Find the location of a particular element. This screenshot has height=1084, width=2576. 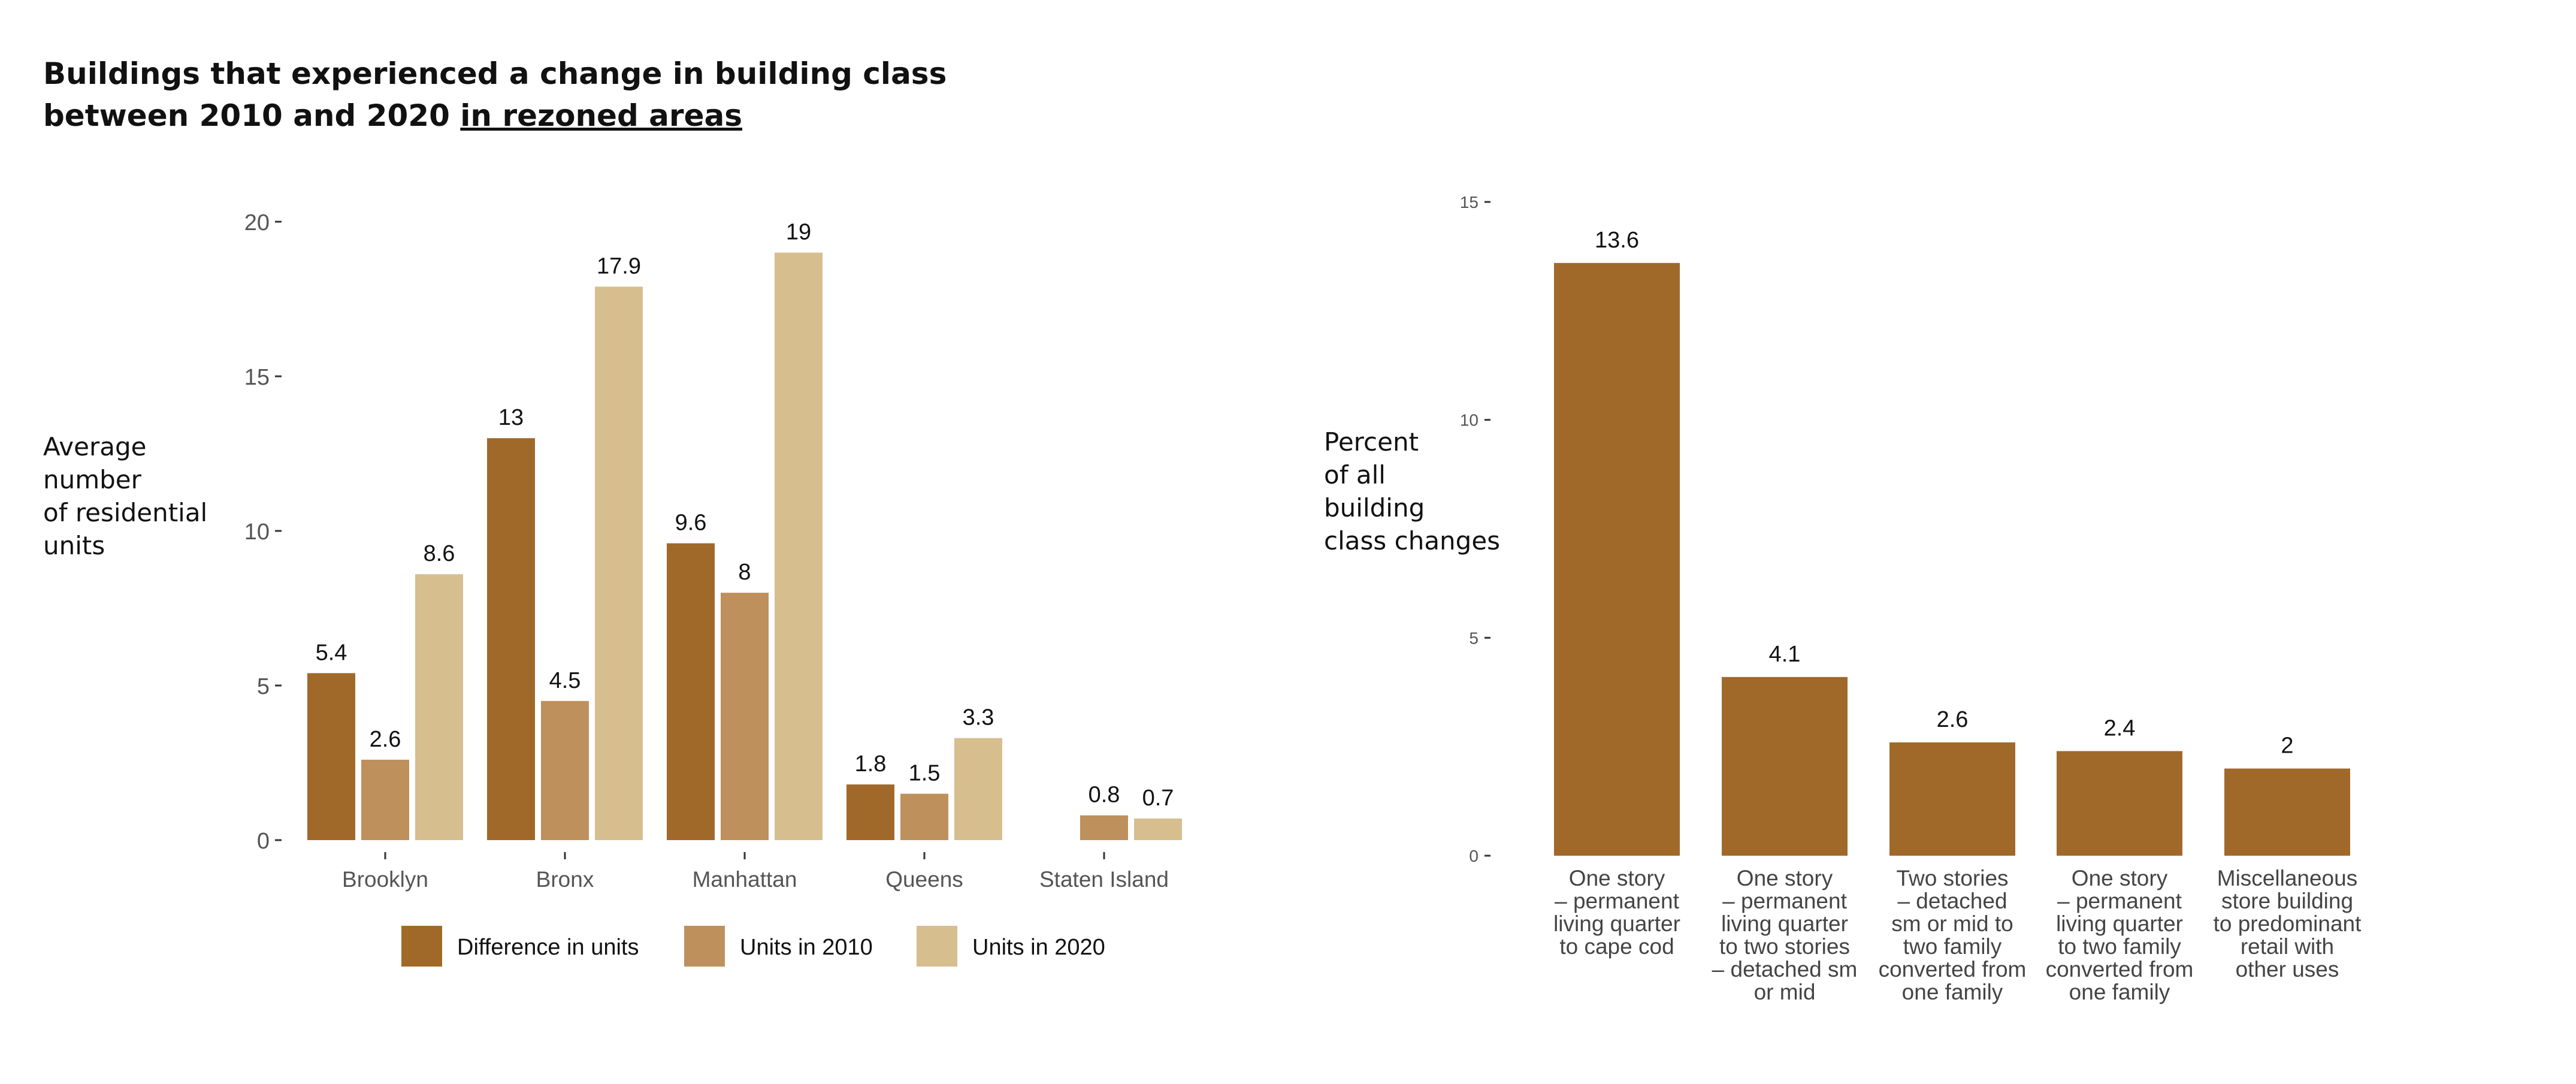

right-x-tick-label-line: to two family is located at coordinates (2119, 947).